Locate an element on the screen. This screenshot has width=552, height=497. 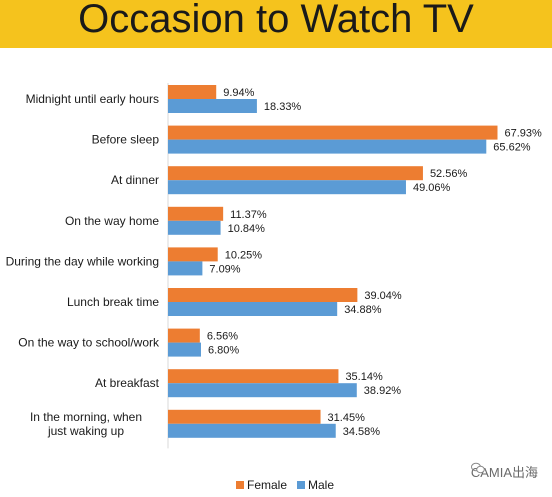
male-data-label: 6.80% is located at coordinates (223, 351).